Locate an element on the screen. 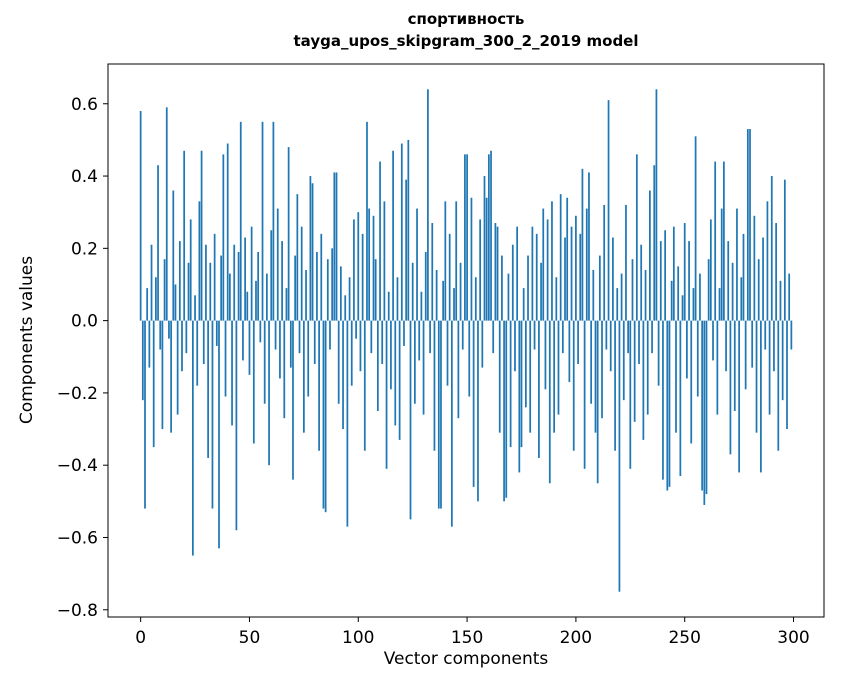 The height and width of the screenshot is (696, 867). x-tick-label: 300 is located at coordinates (793, 638).